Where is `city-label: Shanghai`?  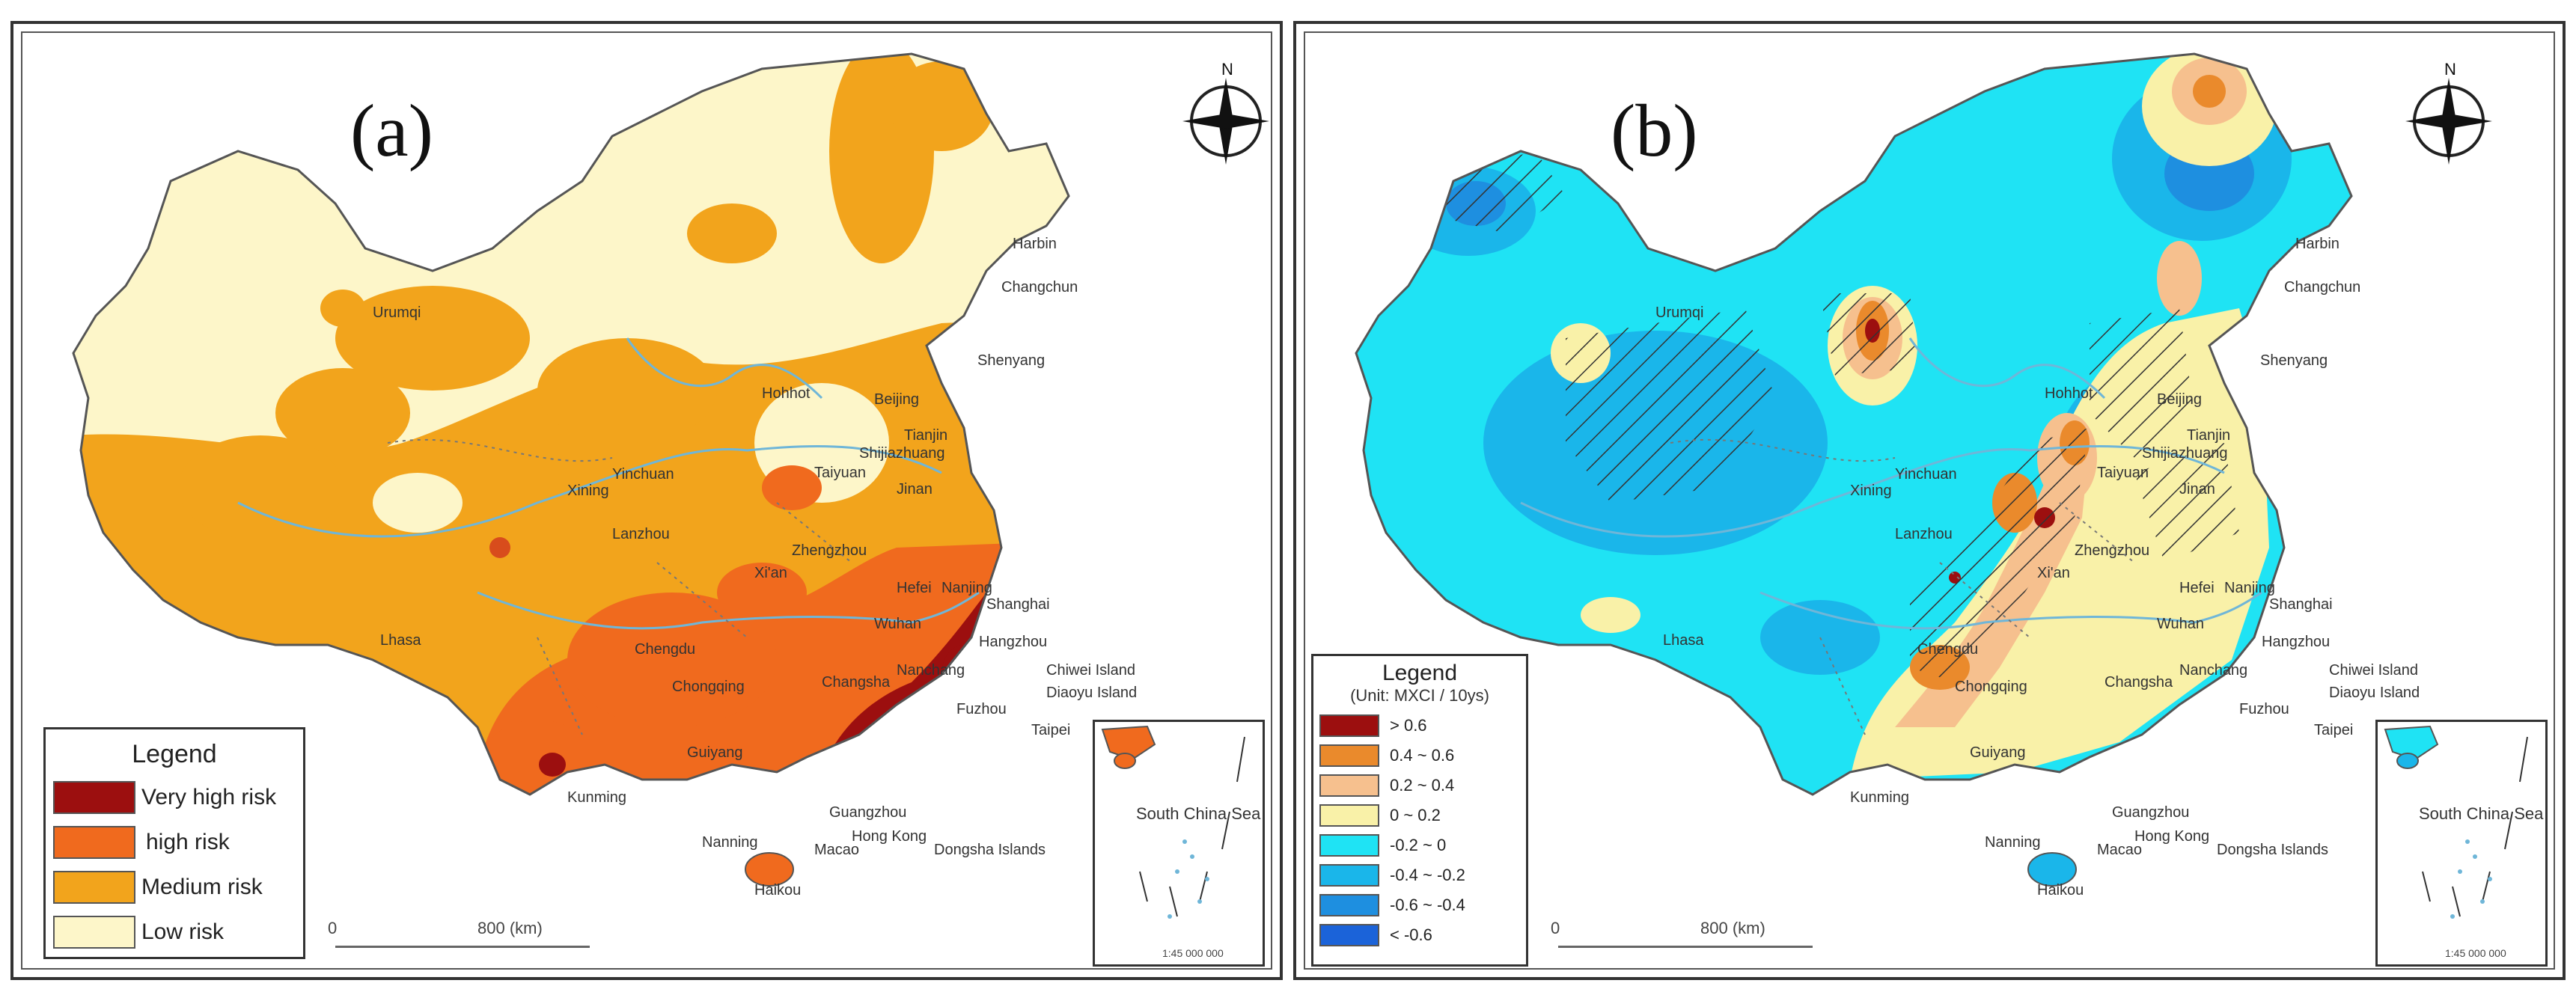 city-label: Shanghai is located at coordinates (2301, 604).